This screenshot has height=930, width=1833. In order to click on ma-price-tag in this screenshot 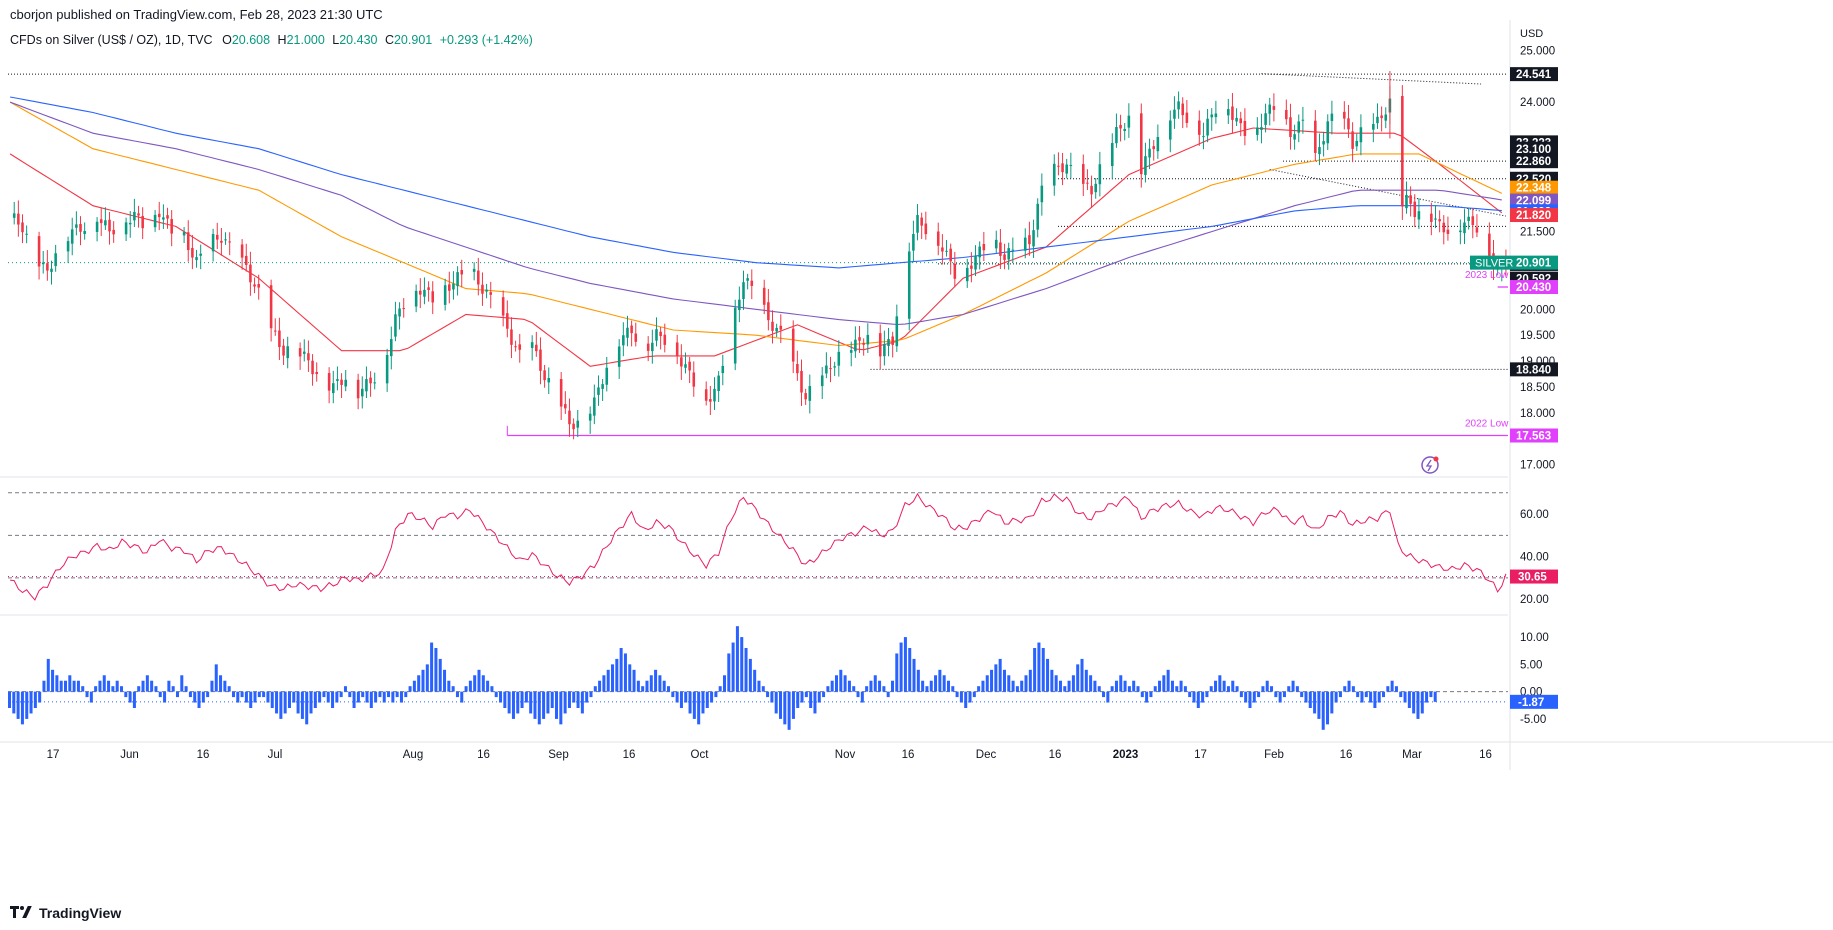, I will do `click(1534, 187)`.